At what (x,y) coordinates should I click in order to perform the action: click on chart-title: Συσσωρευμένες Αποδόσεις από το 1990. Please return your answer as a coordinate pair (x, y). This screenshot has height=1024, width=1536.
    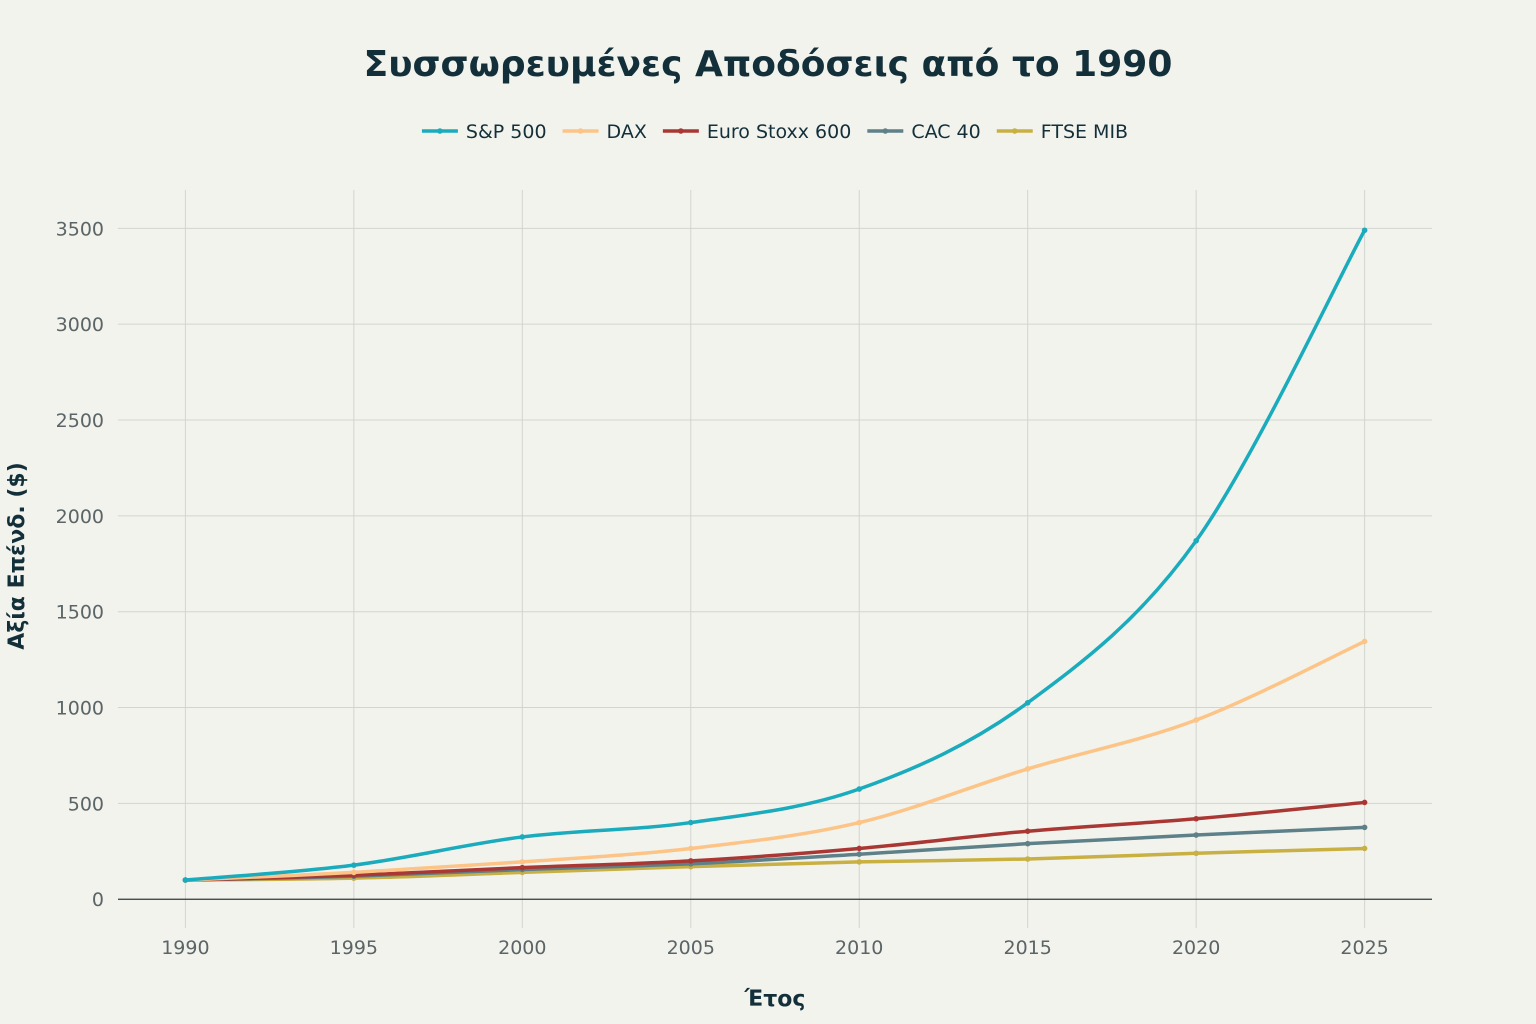
    Looking at the image, I should click on (768, 64).